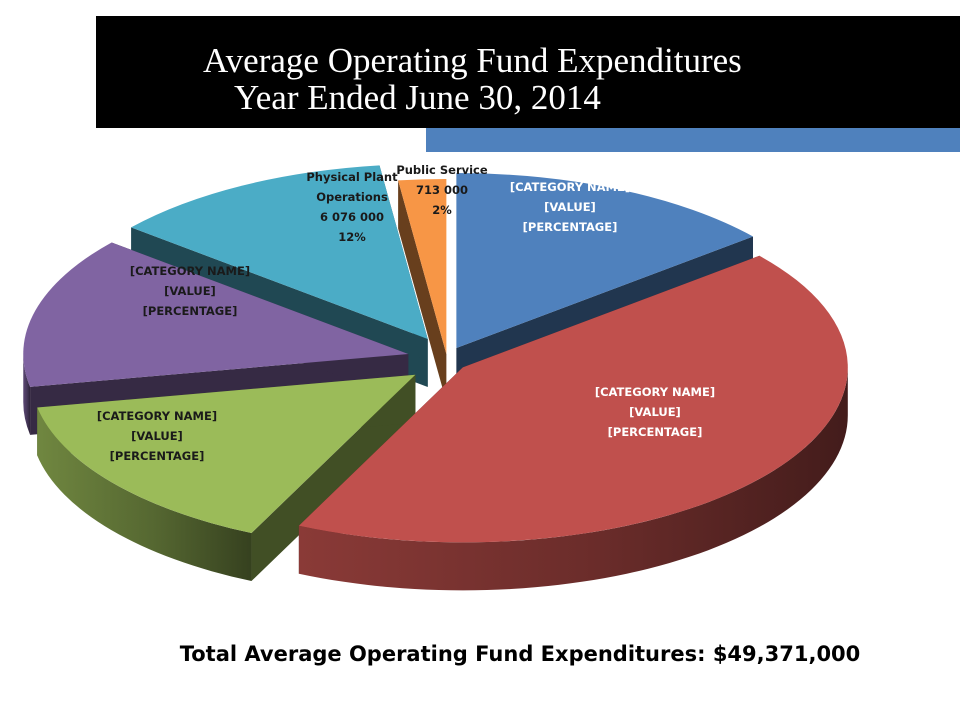 Image resolution: width=960 pixels, height=720 pixels. What do you see at coordinates (570, 227) in the screenshot?
I see `pie-label-blue-line-3: [PERCENTAGE]` at bounding box center [570, 227].